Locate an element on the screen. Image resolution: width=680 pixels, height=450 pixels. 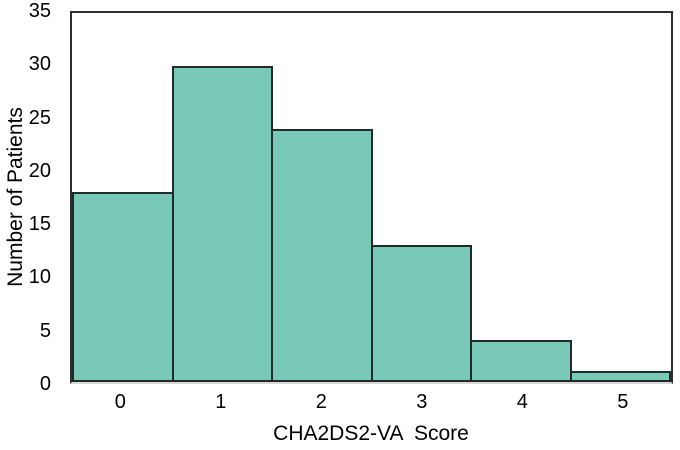
y-tick-label-15: 15 is located at coordinates (39, 224).